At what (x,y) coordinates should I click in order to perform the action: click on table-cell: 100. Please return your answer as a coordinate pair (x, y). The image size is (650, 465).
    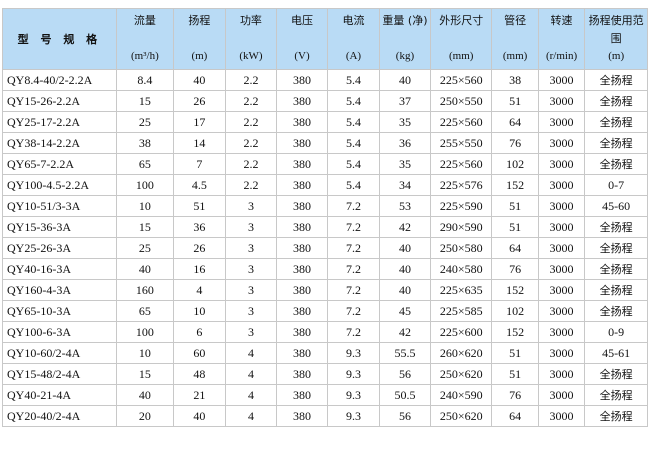
    Looking at the image, I should click on (144, 185).